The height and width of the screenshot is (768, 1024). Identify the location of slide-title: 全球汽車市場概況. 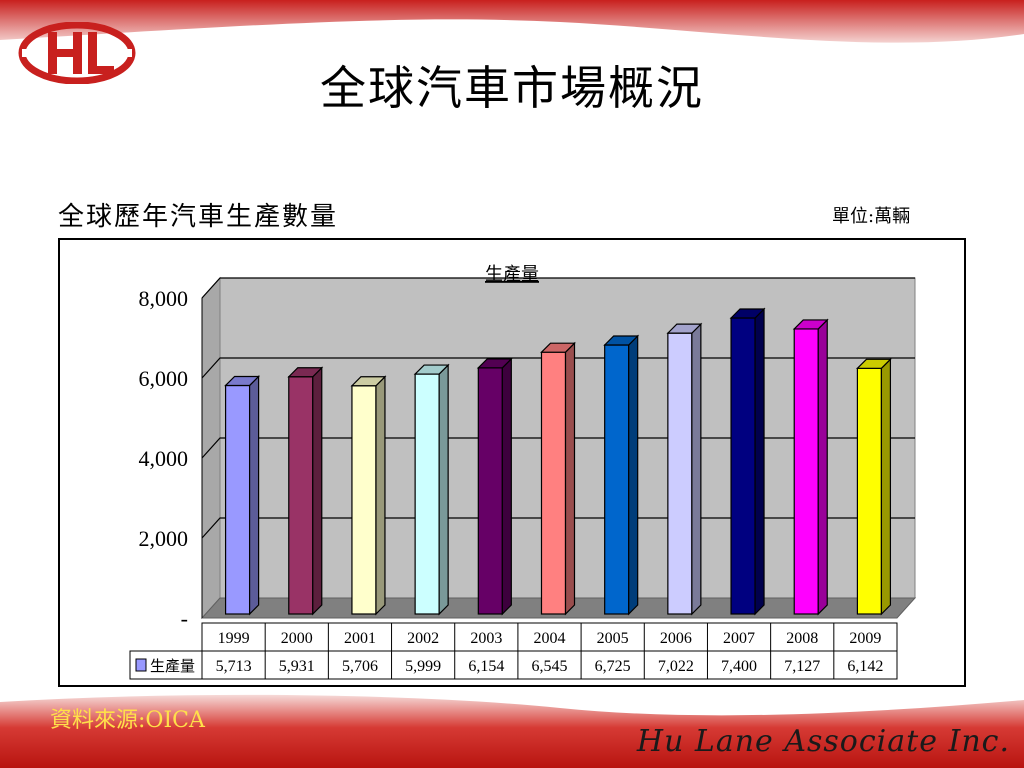
(512, 88).